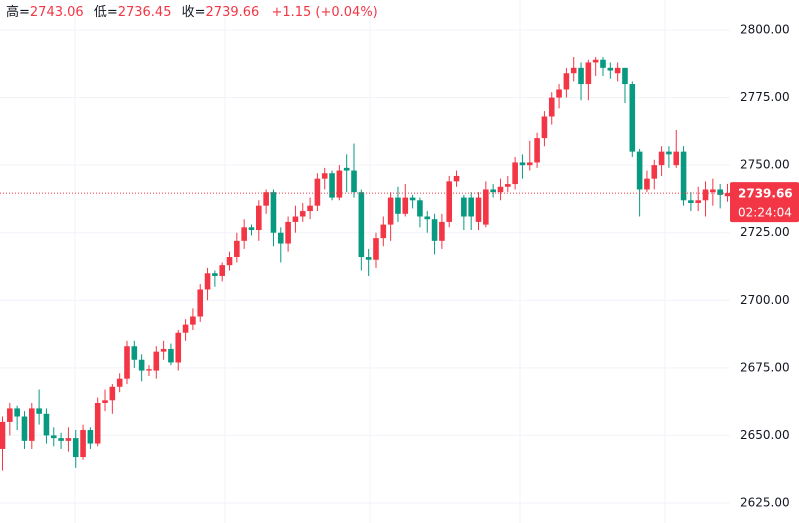  What do you see at coordinates (324, 12) in the screenshot?
I see `change: +1.15 (+0.04%)` at bounding box center [324, 12].